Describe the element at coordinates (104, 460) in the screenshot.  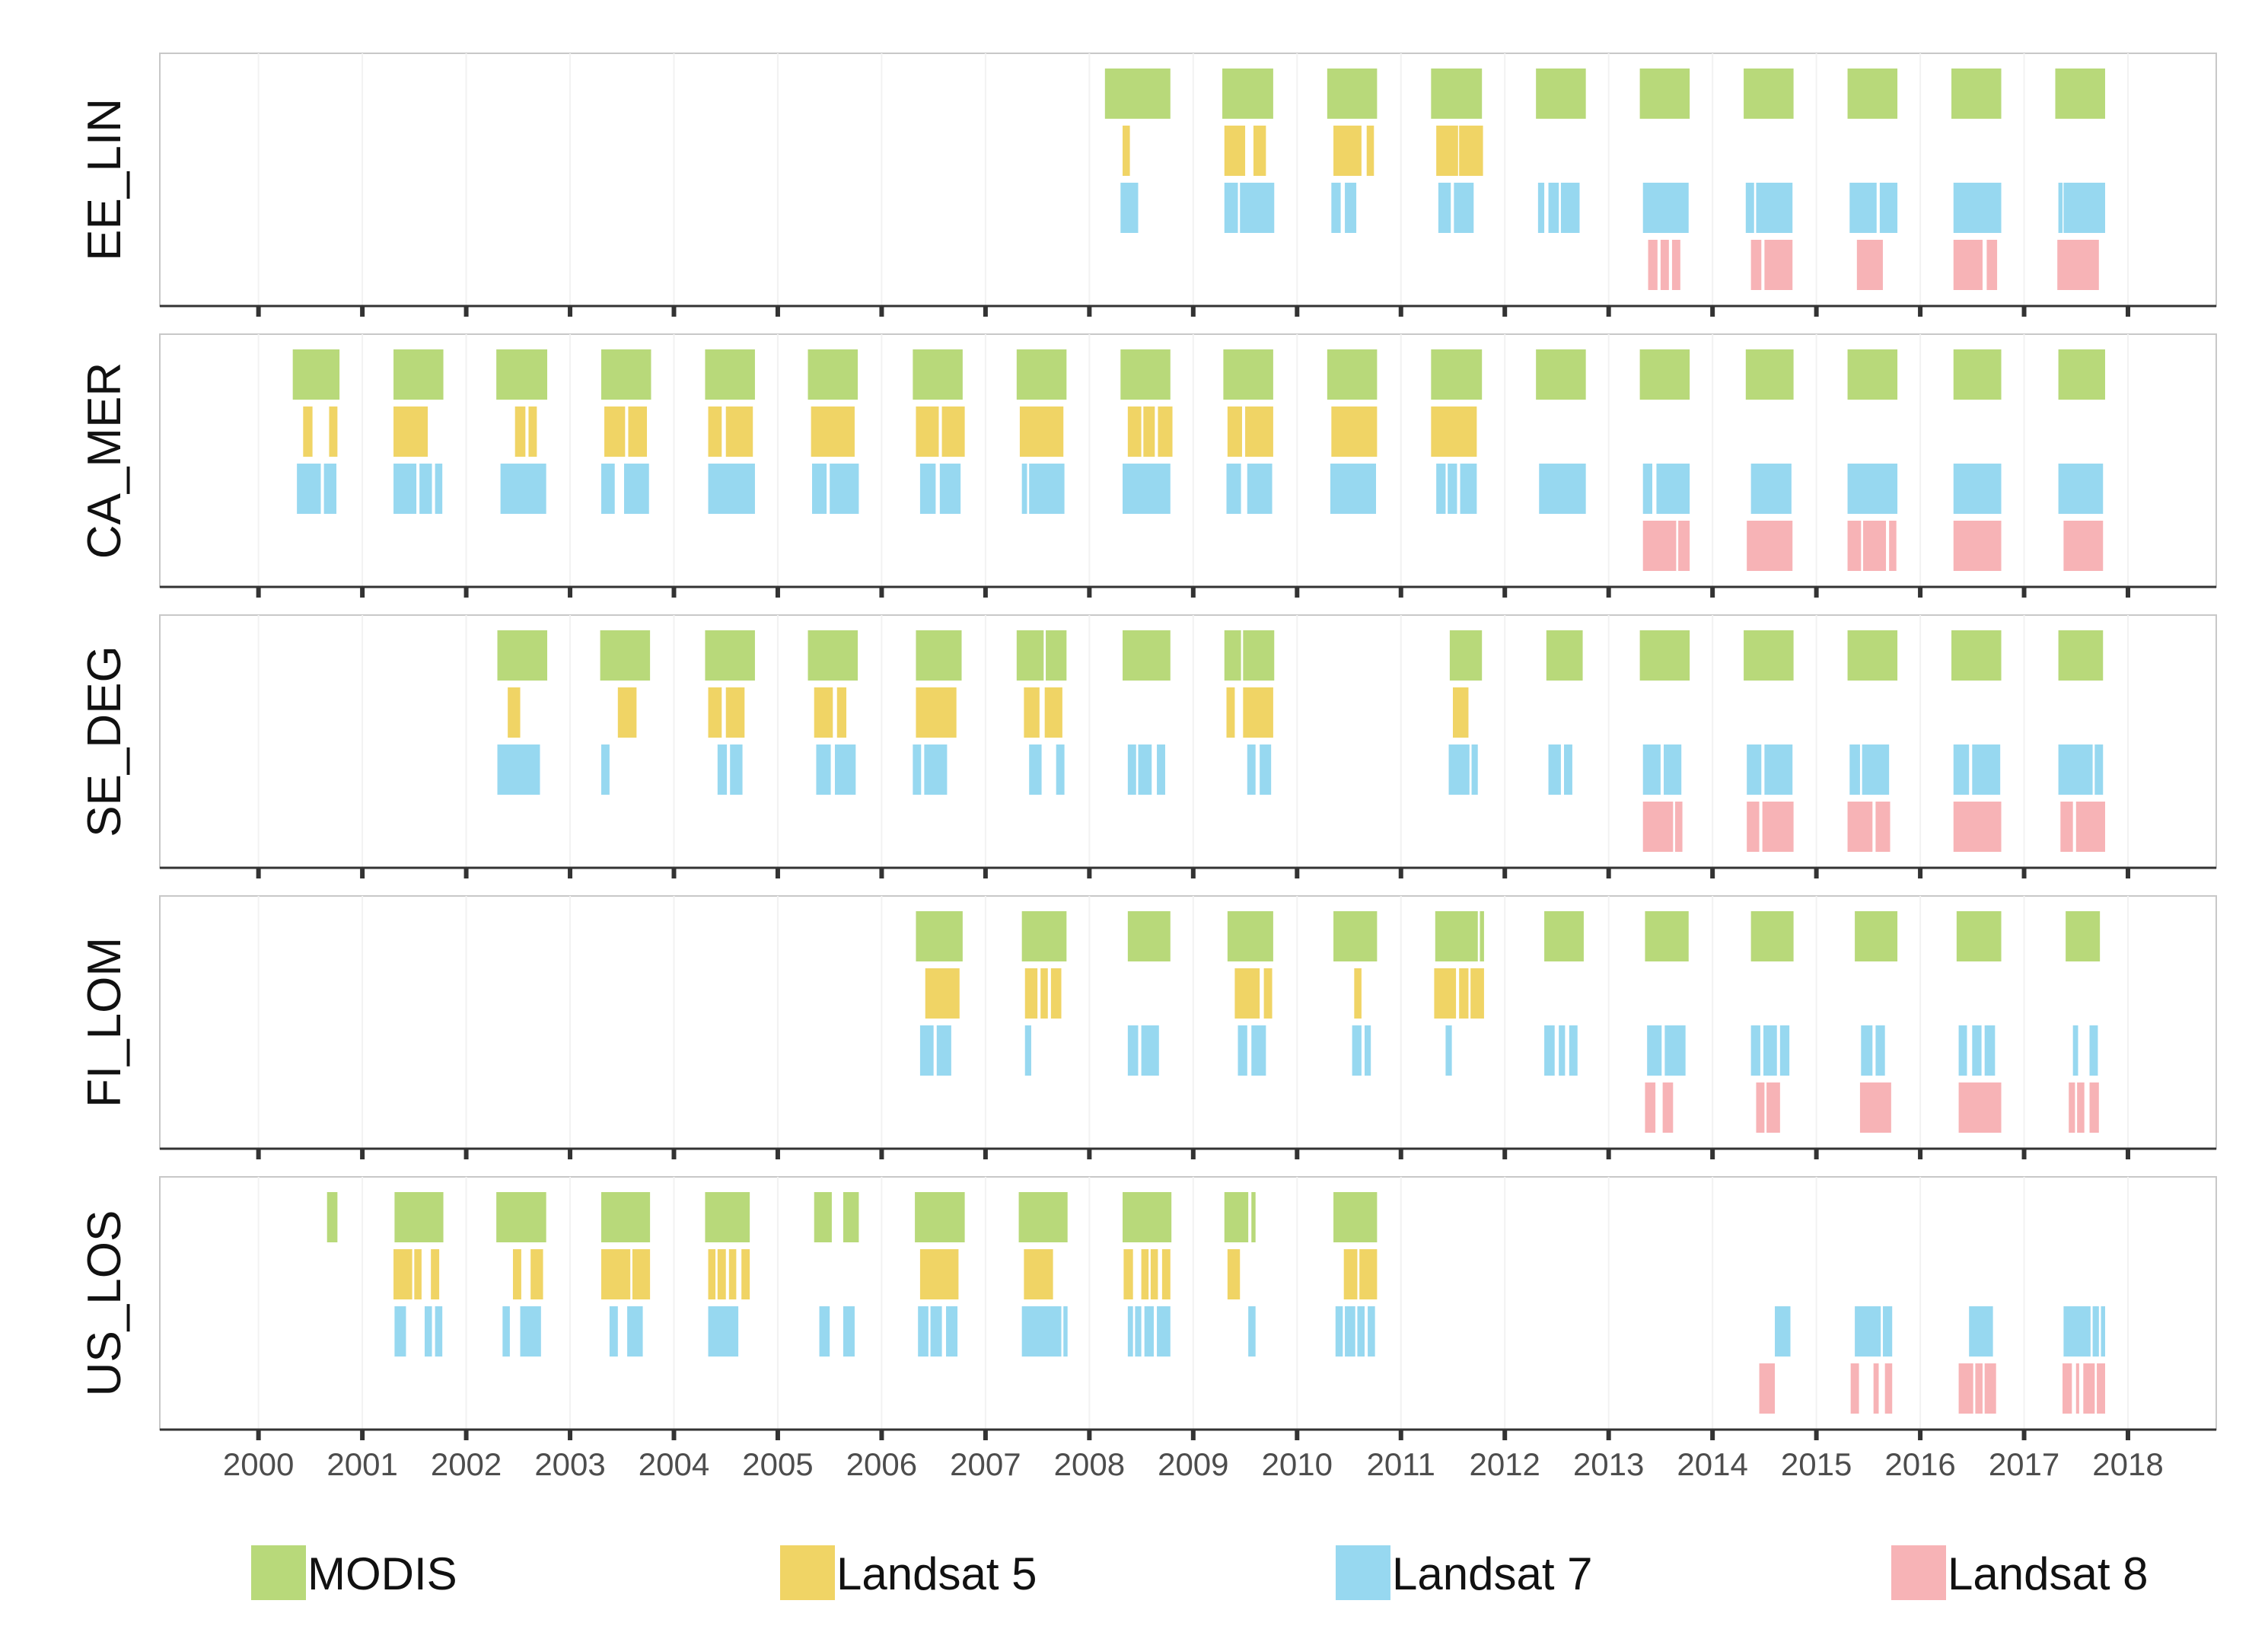
I see `site-label: CA_MER` at that location.